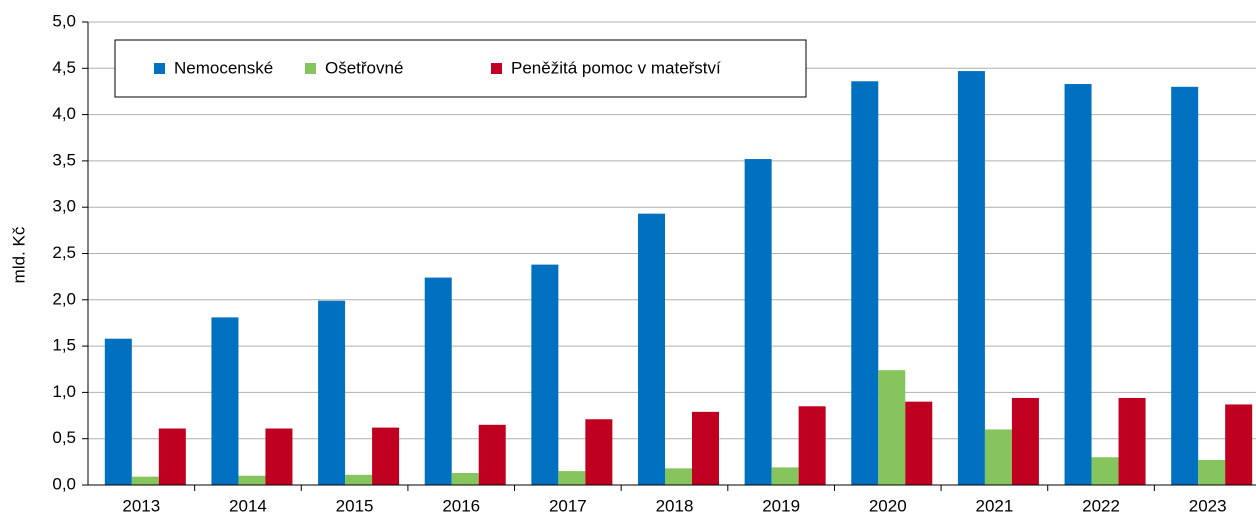 Image resolution: width=1256 pixels, height=521 pixels. Describe the element at coordinates (64, 206) in the screenshot. I see `y-tick-label: 3,0` at that location.